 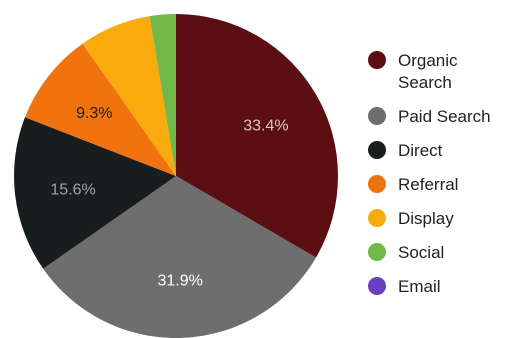 What do you see at coordinates (129, 96) in the screenshot?
I see `pie-slice-display` at bounding box center [129, 96].